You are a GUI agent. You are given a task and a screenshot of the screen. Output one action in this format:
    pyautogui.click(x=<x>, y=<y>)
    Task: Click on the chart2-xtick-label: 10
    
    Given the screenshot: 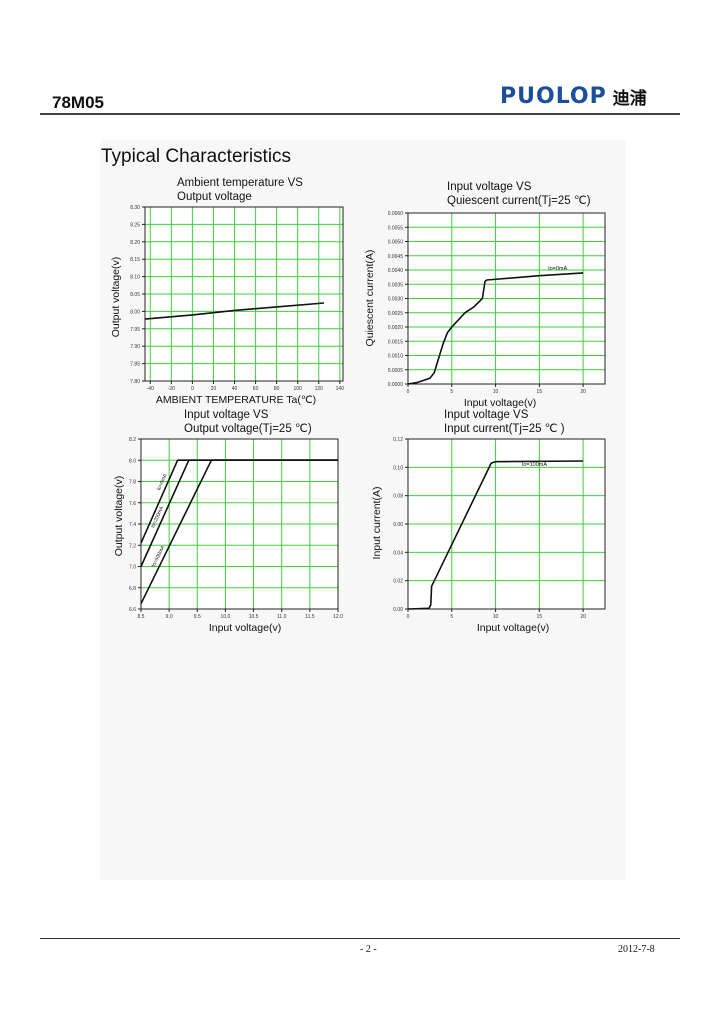 What is the action you would take?
    pyautogui.click(x=496, y=392)
    